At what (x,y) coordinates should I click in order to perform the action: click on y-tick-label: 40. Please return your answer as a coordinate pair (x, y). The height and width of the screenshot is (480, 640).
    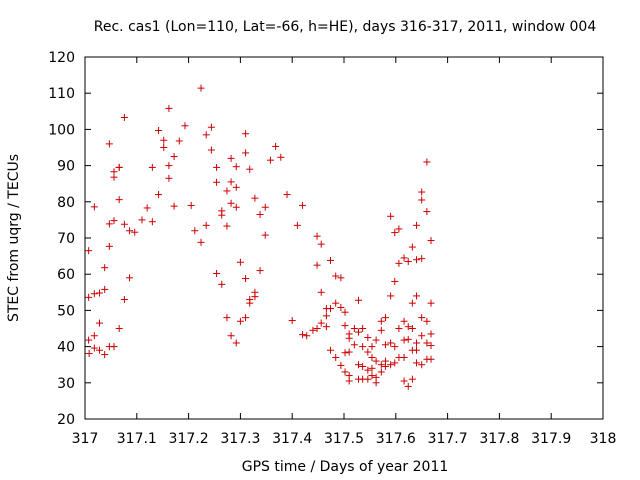
    Looking at the image, I should click on (66, 348).